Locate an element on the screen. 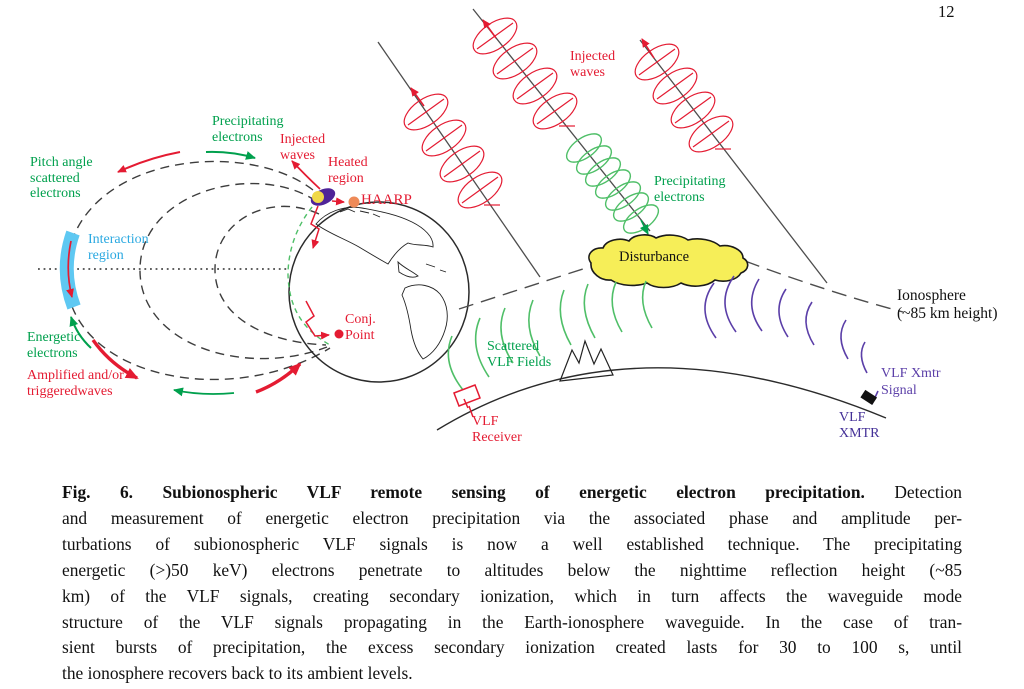 The height and width of the screenshot is (689, 1024). arctic-coast-detail is located at coordinates (360, 213).